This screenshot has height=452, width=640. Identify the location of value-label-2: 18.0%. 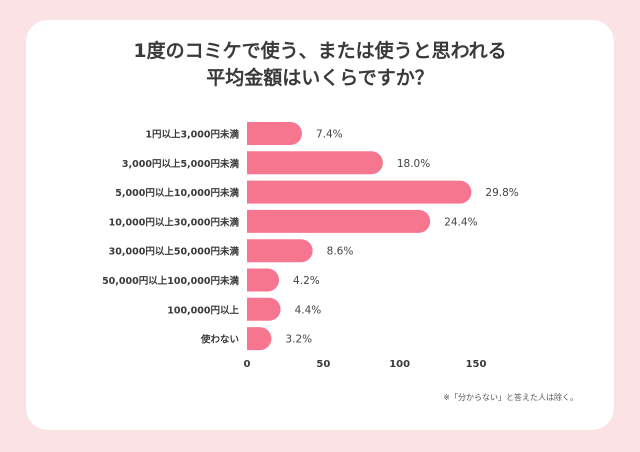
(413, 164).